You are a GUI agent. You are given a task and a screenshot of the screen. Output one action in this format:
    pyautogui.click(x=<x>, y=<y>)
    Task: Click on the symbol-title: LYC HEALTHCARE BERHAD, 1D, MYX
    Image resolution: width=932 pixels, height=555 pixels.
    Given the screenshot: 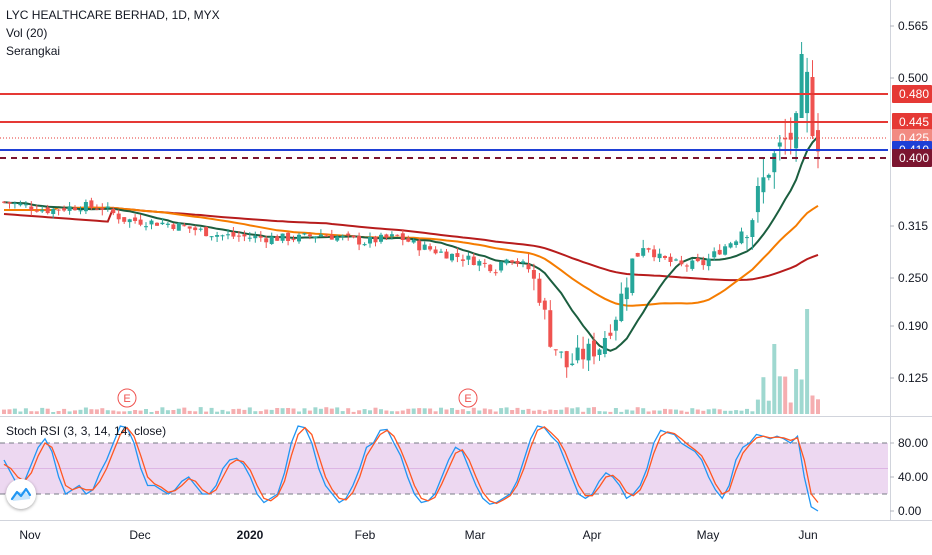 What is the action you would take?
    pyautogui.click(x=113, y=15)
    